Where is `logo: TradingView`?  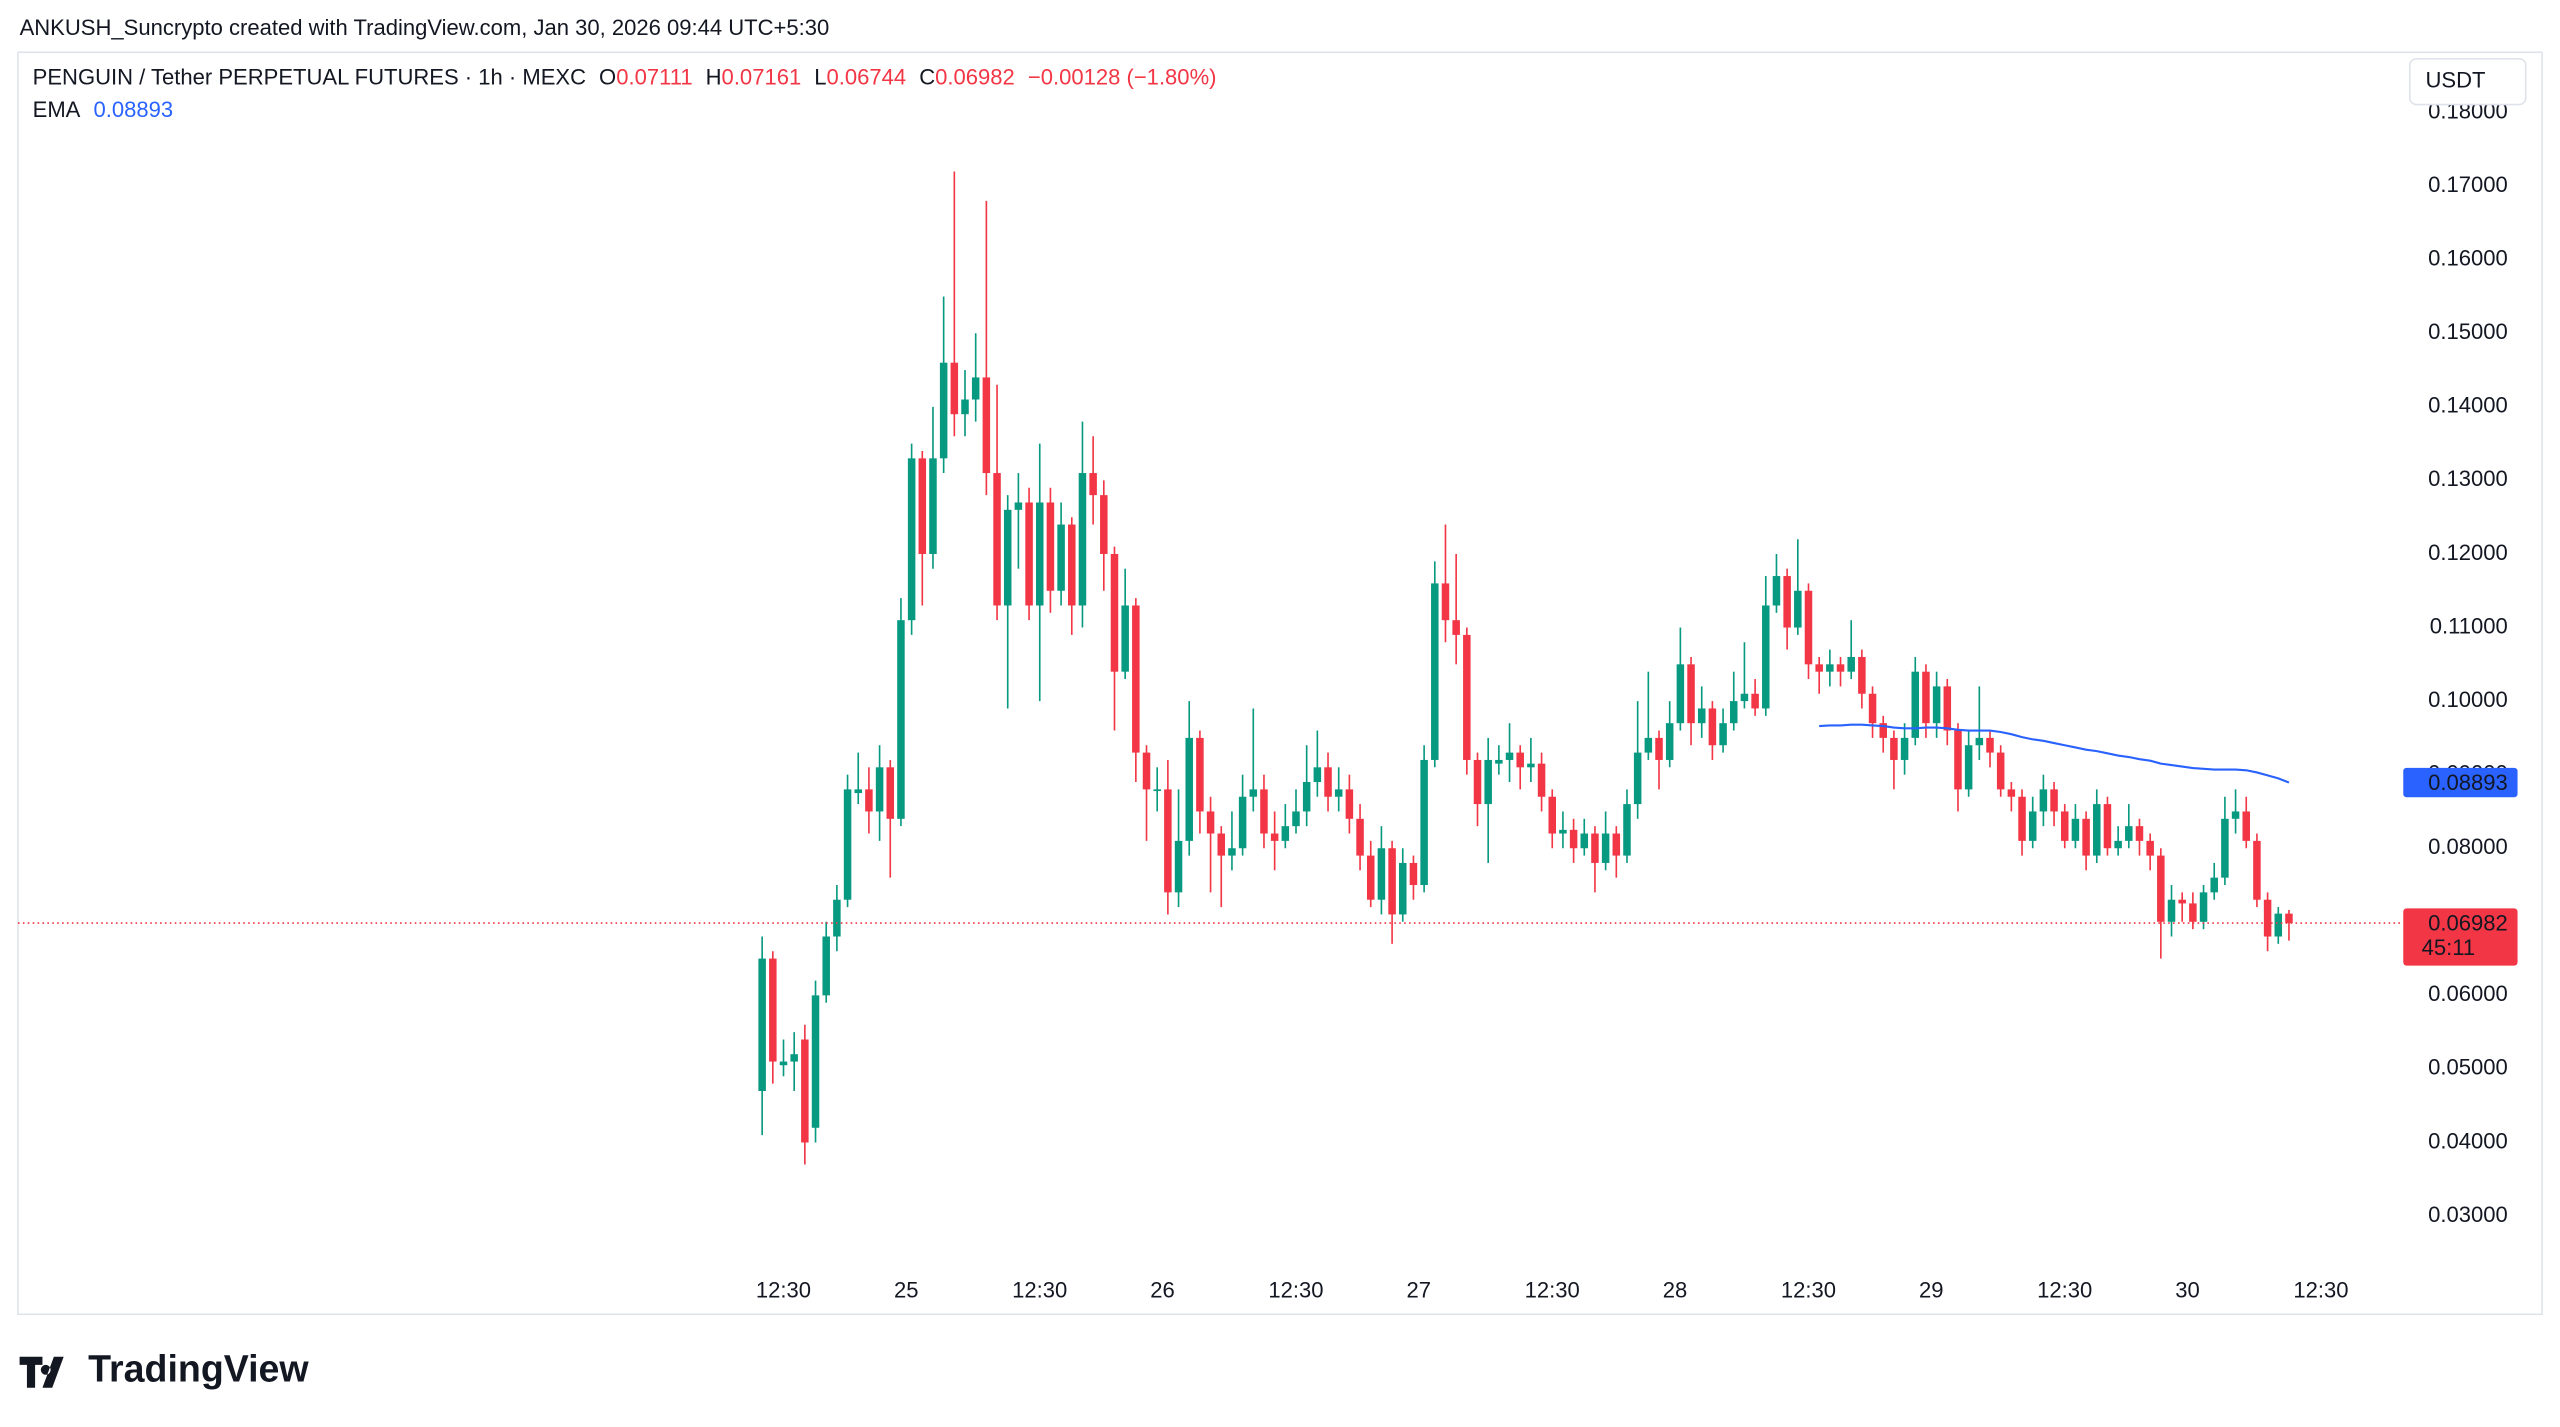 logo: TradingView is located at coordinates (164, 1368).